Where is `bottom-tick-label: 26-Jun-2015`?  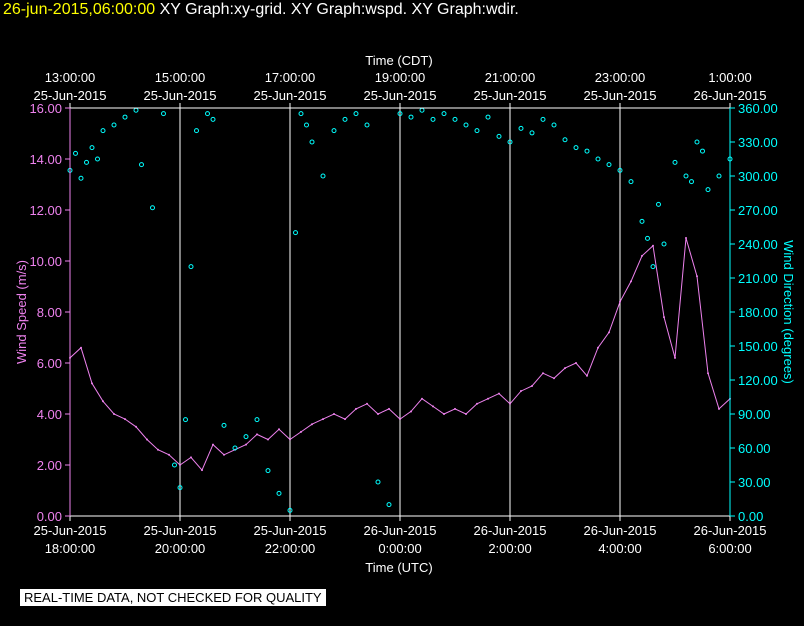 bottom-tick-label: 26-Jun-2015 is located at coordinates (400, 530).